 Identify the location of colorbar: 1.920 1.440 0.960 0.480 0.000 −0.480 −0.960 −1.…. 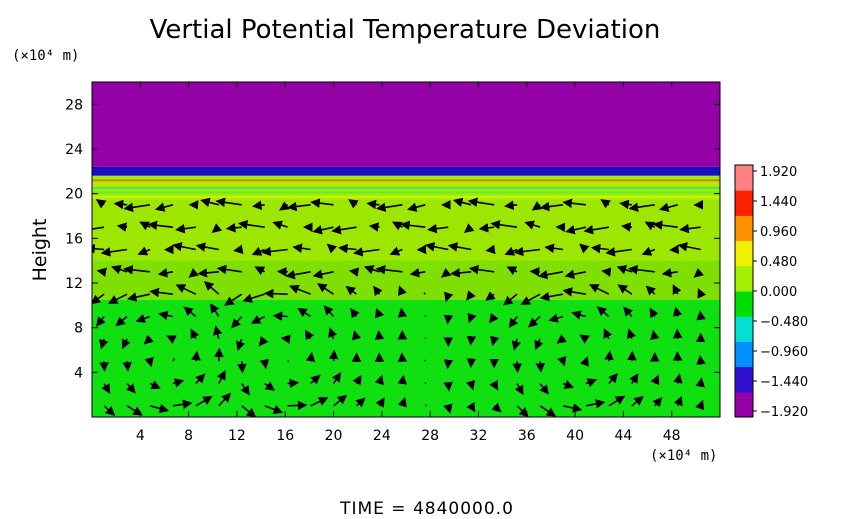
(771, 292).